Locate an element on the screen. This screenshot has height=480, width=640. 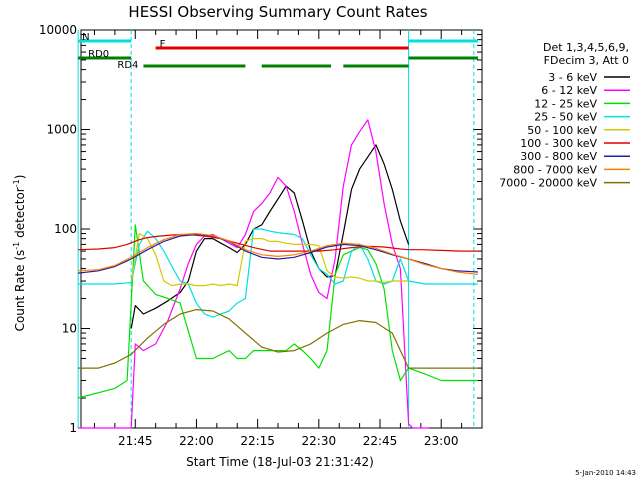
y-axis-label-b: detector is located at coordinates (20, 214).